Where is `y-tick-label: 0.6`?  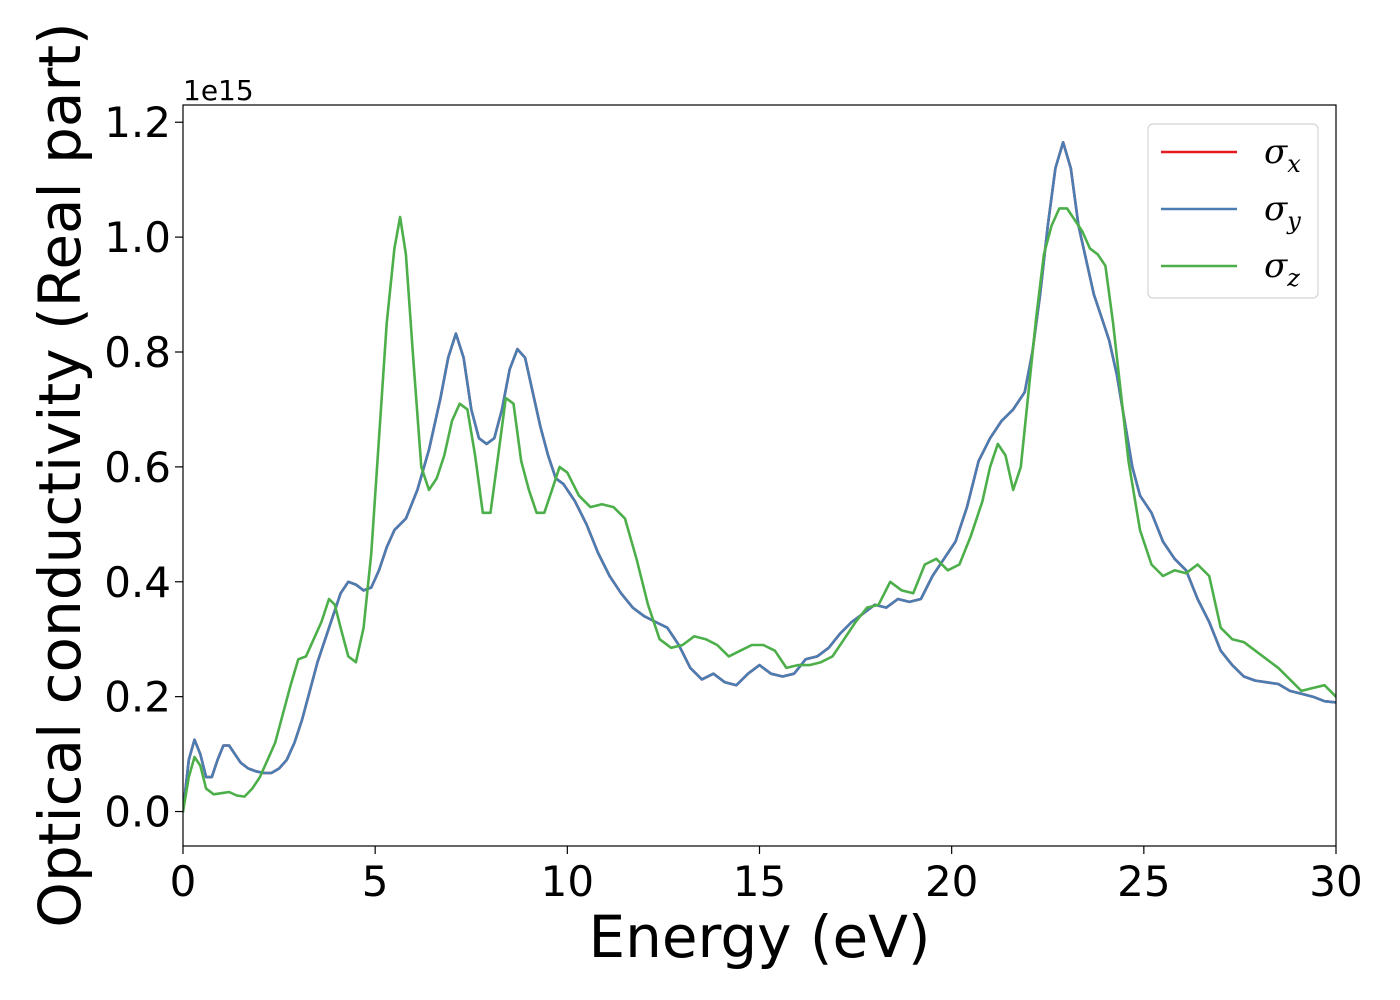
y-tick-label: 0.6 is located at coordinates (137, 467).